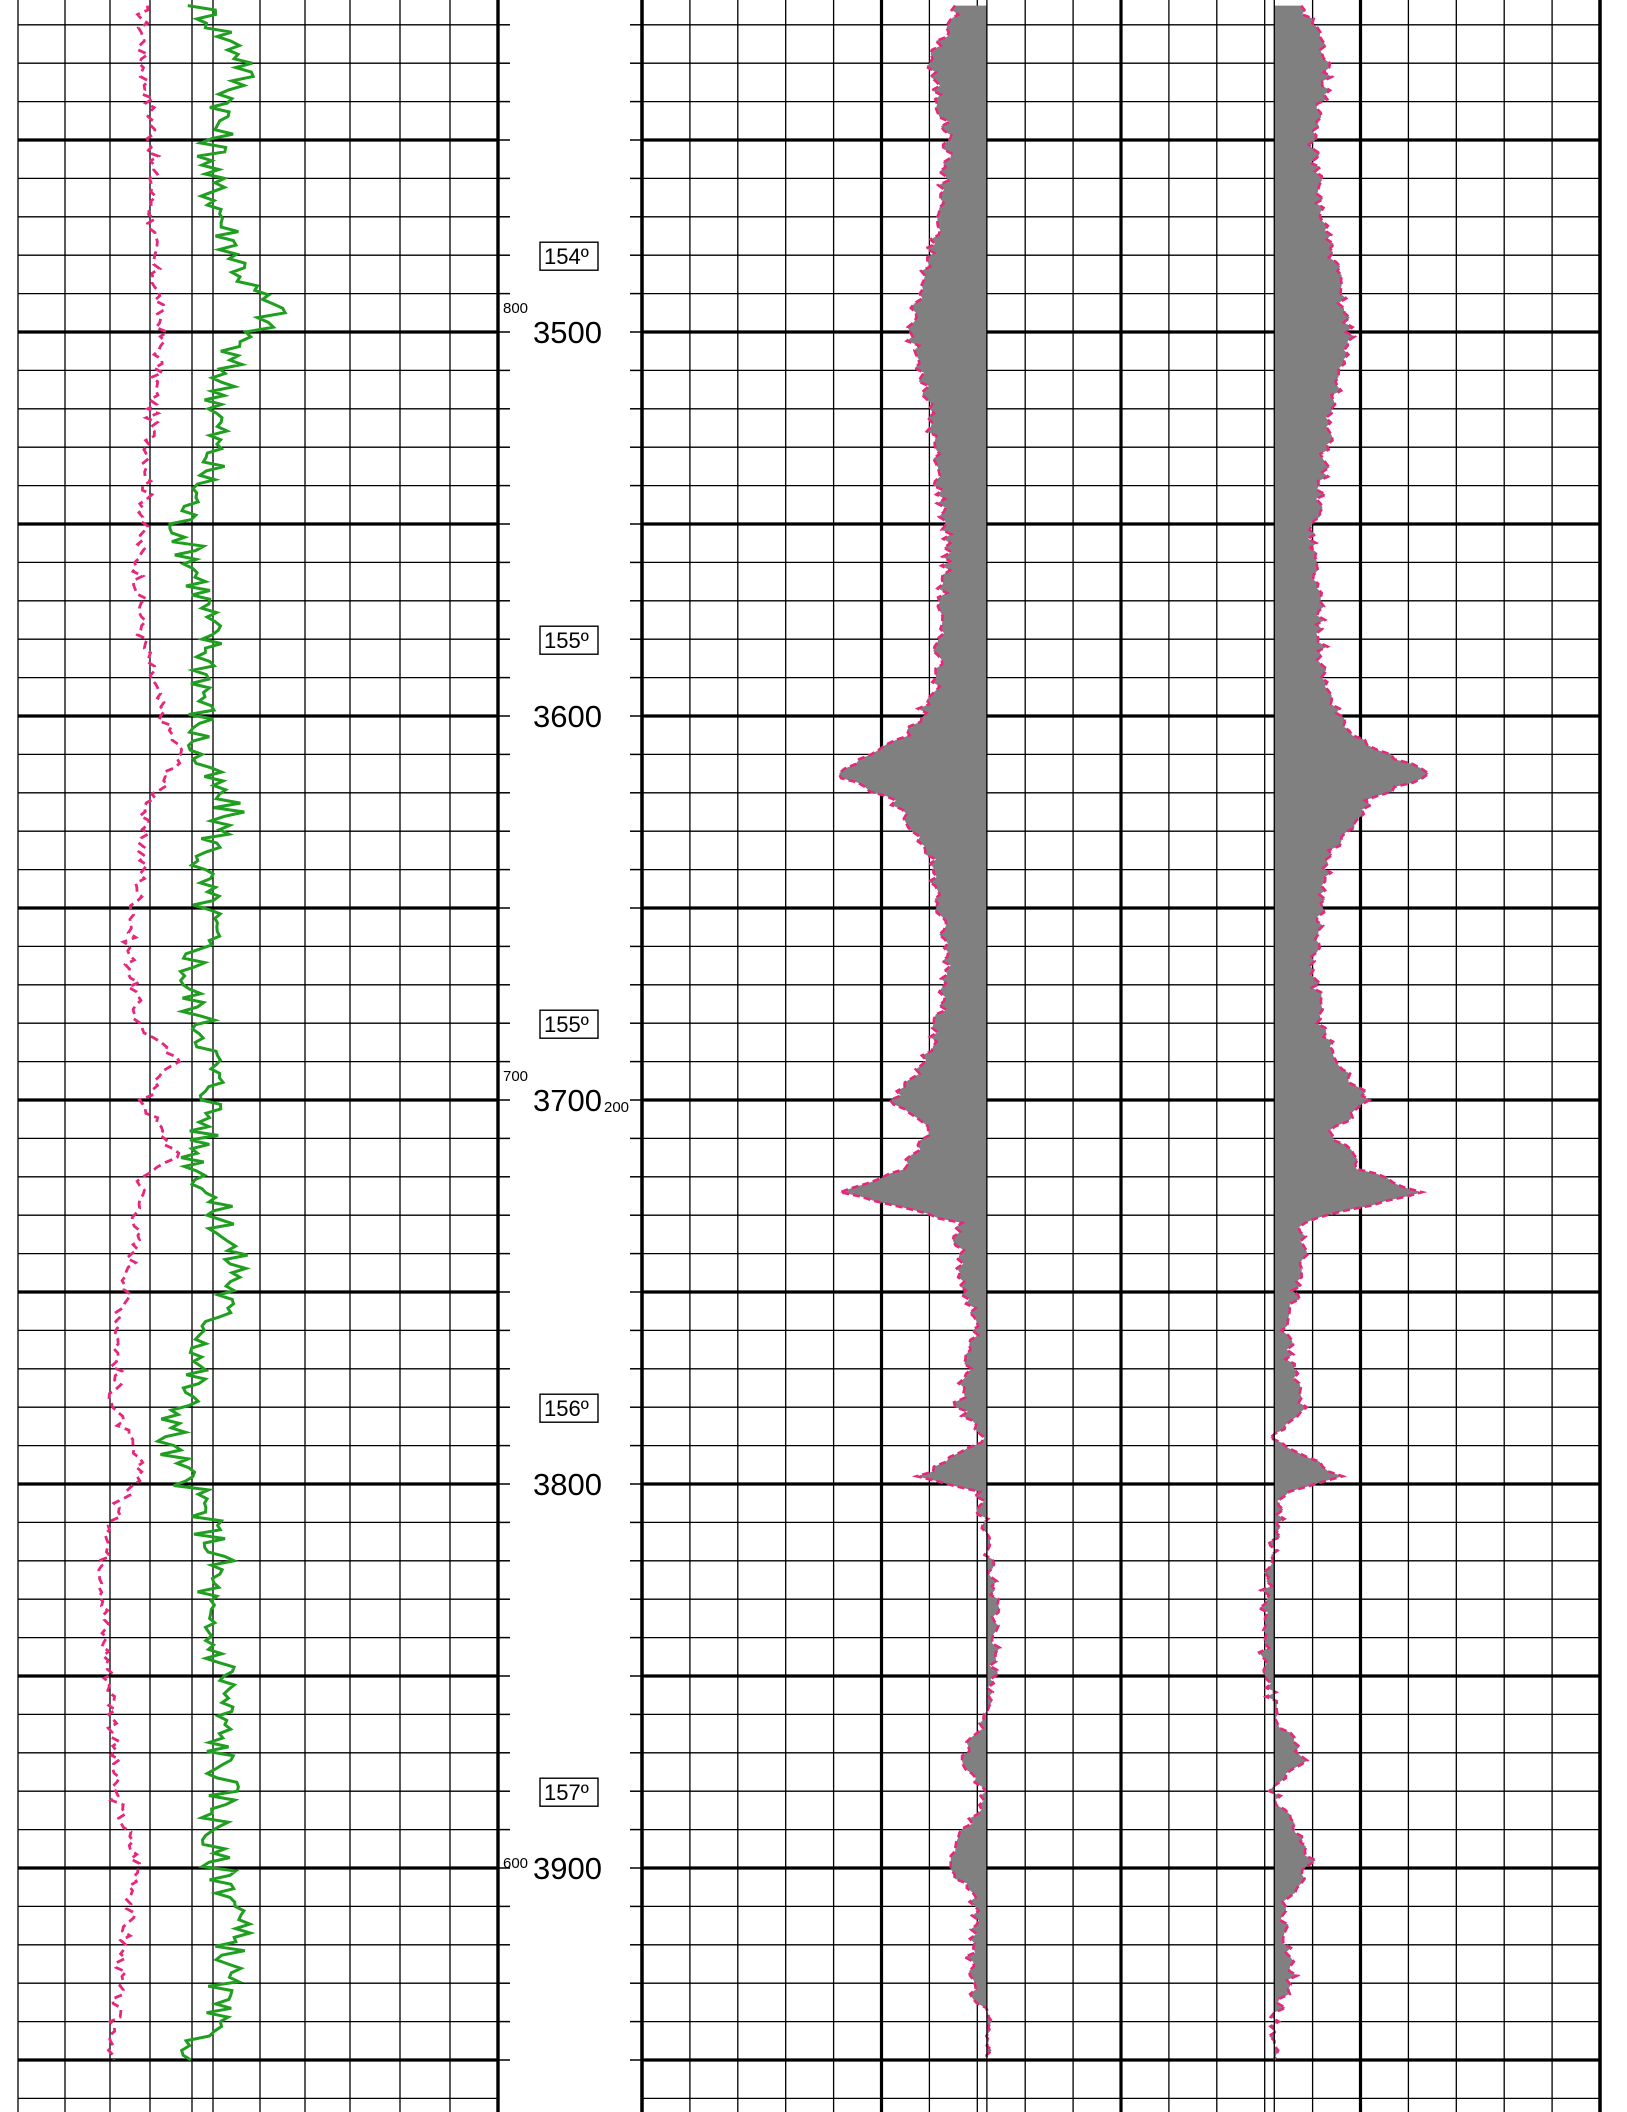  I want to click on temperature-label: 156º, so click(566, 1408).